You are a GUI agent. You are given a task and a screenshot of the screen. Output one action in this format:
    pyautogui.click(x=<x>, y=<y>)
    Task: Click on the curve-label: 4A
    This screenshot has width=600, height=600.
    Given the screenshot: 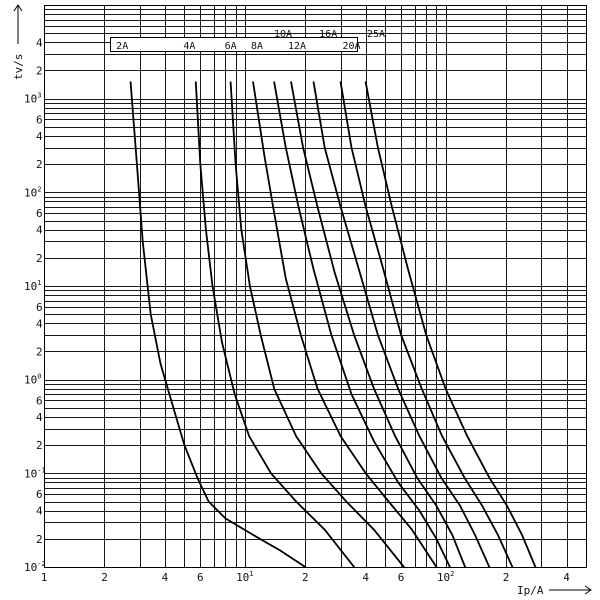 What is the action you would take?
    pyautogui.click(x=189, y=46)
    